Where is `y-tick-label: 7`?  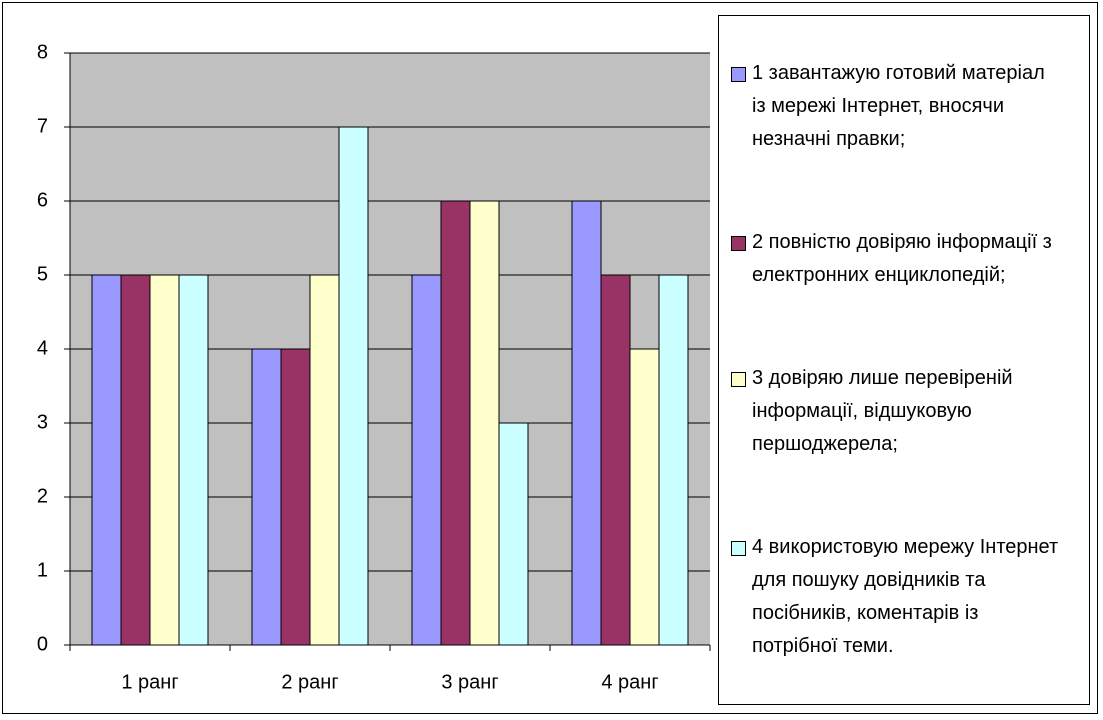 y-tick-label: 7 is located at coordinates (42, 126).